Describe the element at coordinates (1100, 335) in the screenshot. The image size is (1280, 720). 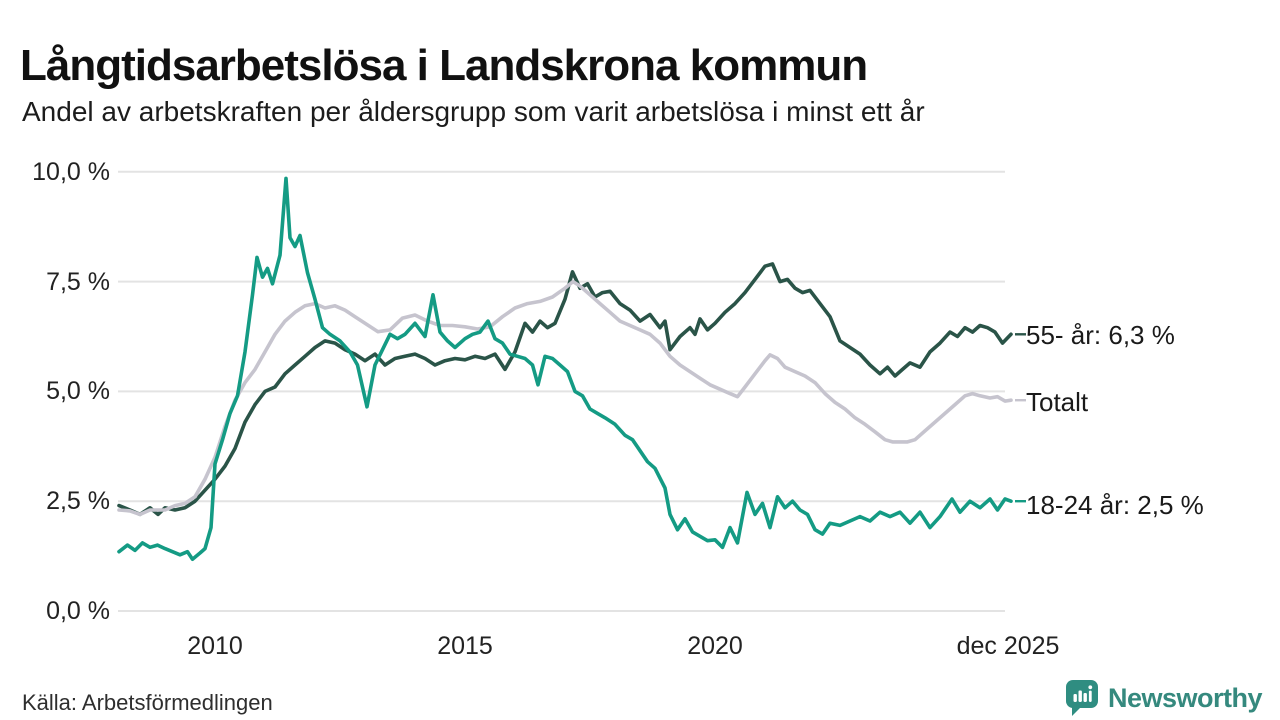
I see `series-end-label-55: 55- år: 6,3 %` at that location.